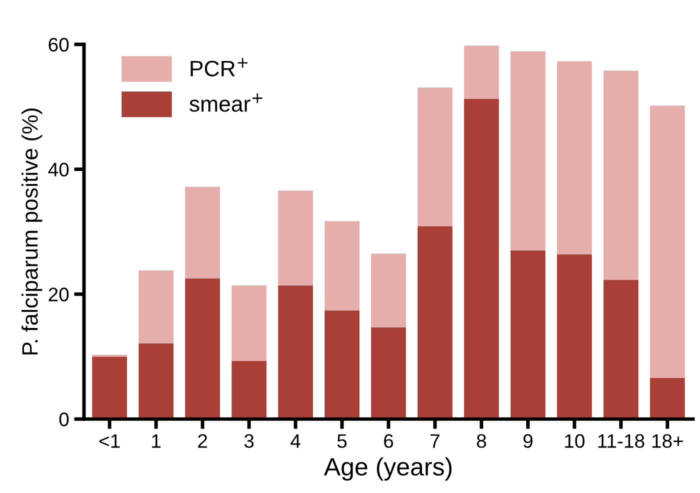 This screenshot has width=700, height=493. Describe the element at coordinates (109, 441) in the screenshot. I see `x-tick-label: <1` at that location.